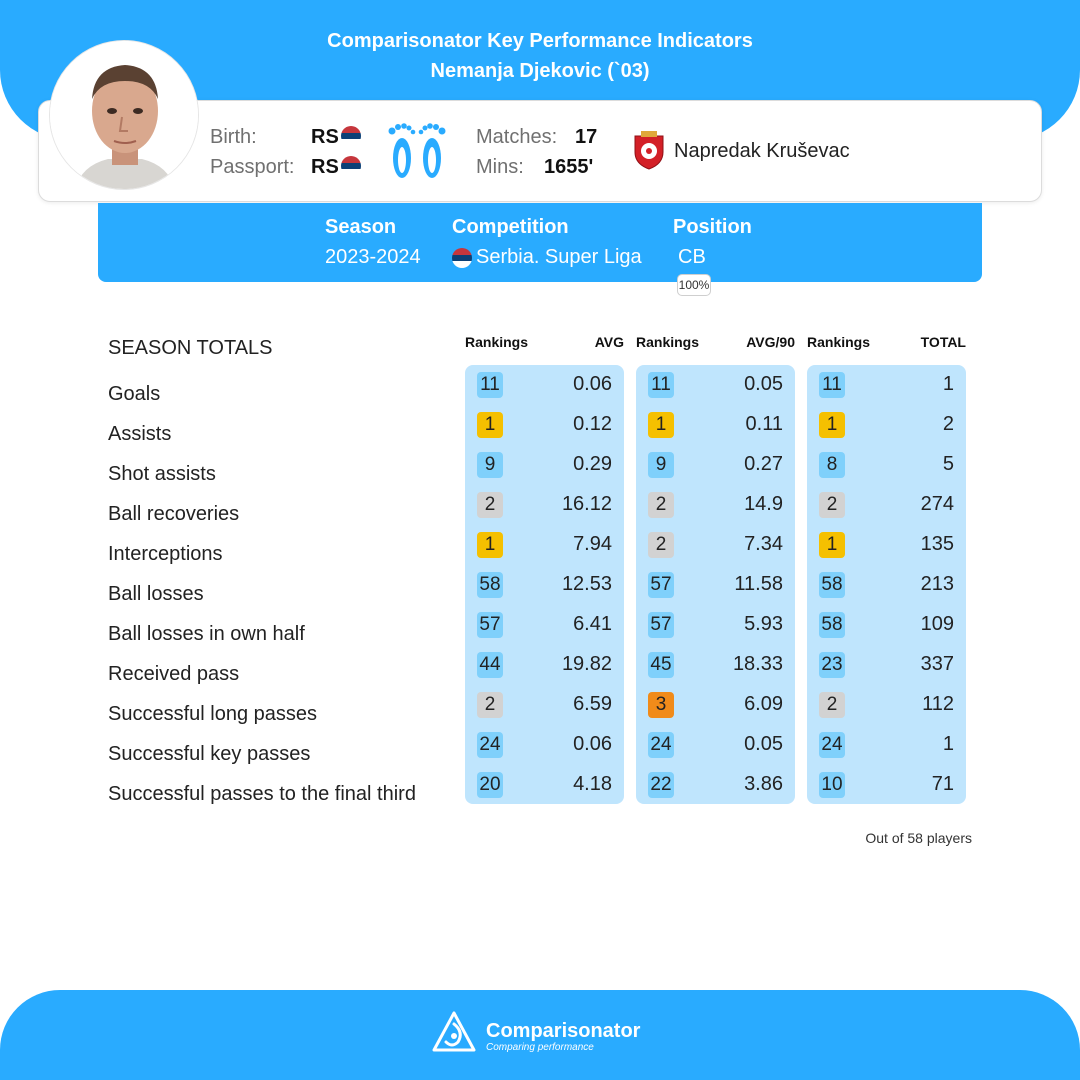 The height and width of the screenshot is (1080, 1080). Describe the element at coordinates (592, 784) in the screenshot. I see `value-avg: 4.18` at that location.